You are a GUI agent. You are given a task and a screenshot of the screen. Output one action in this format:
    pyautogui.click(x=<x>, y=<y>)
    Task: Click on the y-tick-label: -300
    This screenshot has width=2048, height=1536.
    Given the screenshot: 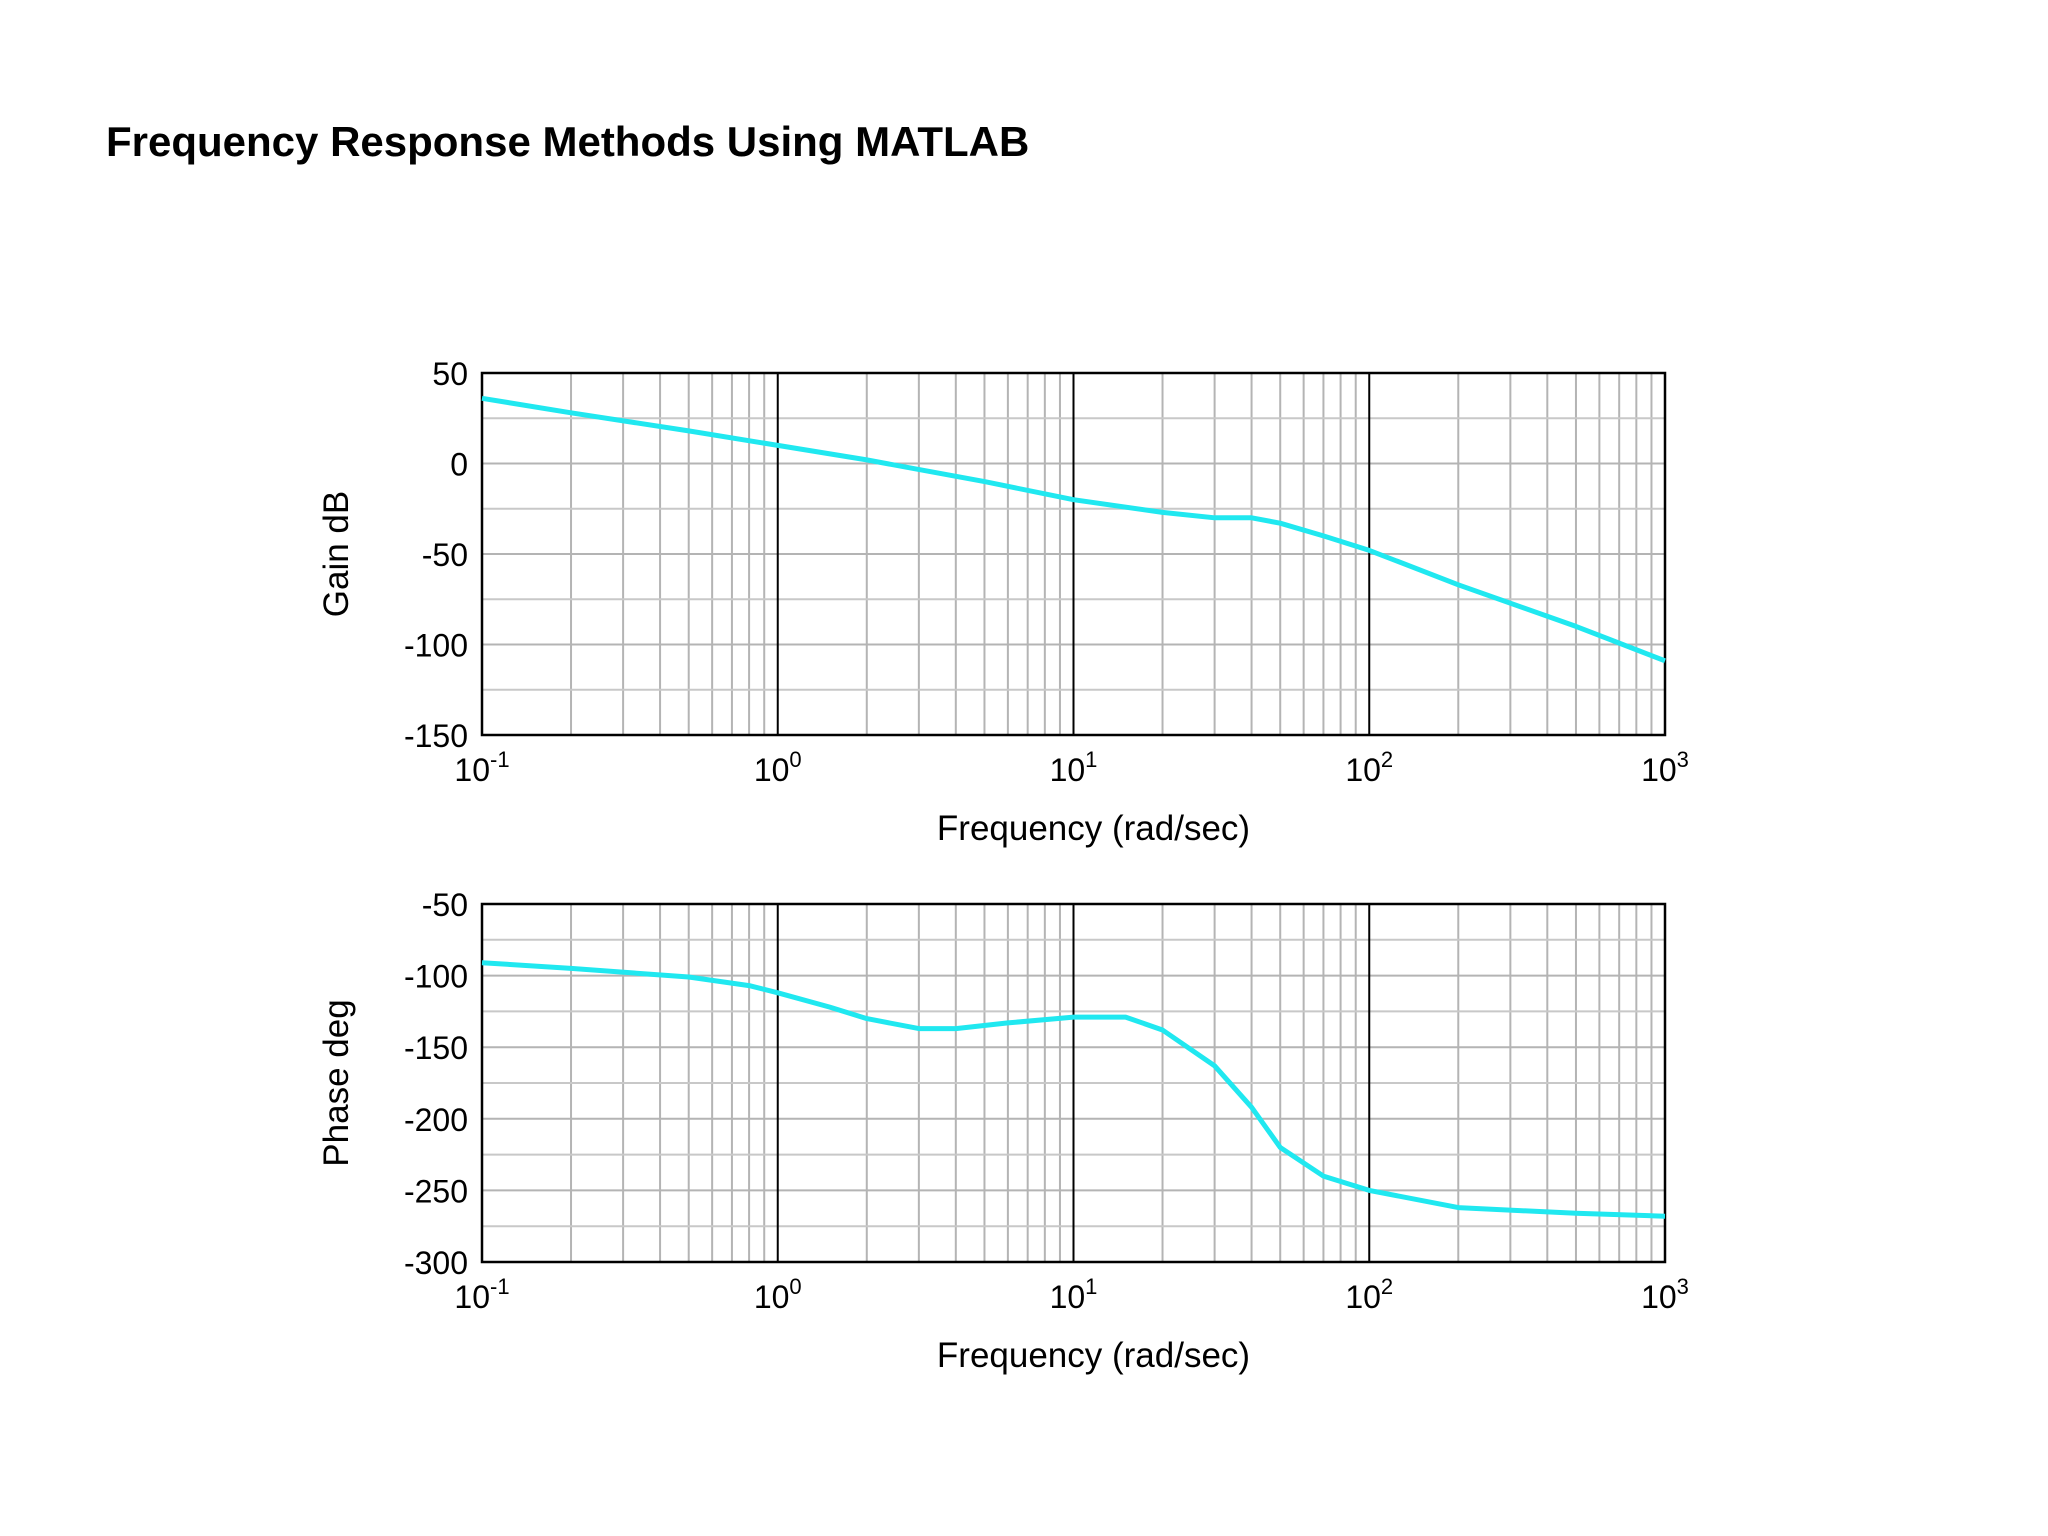 What is the action you would take?
    pyautogui.click(x=436, y=1263)
    